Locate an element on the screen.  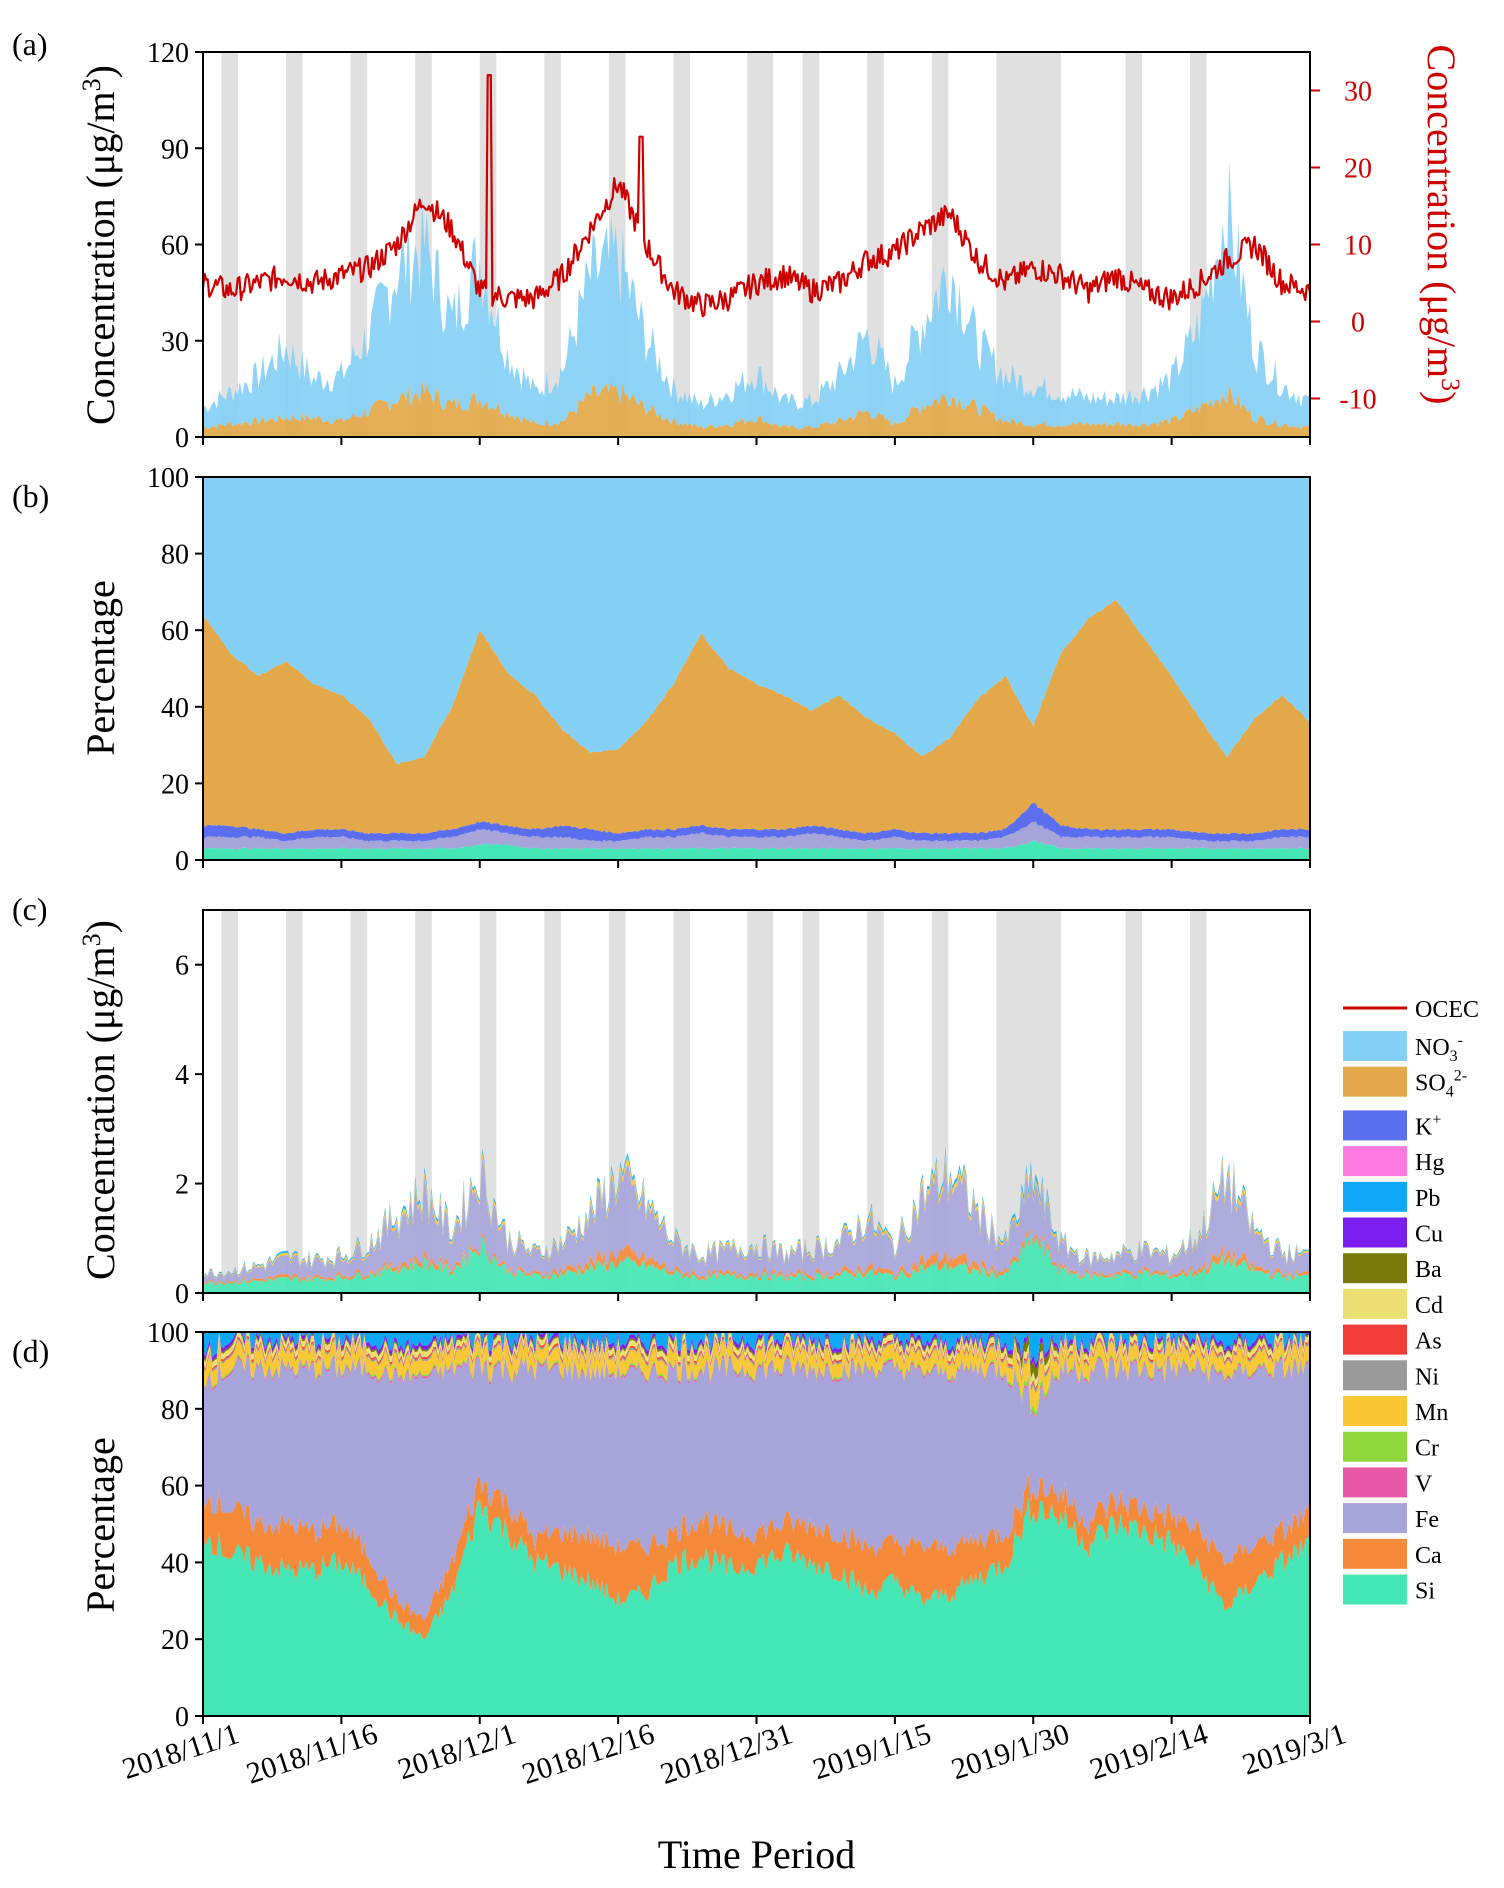
legend-label: Cu is located at coordinates (1429, 1235).